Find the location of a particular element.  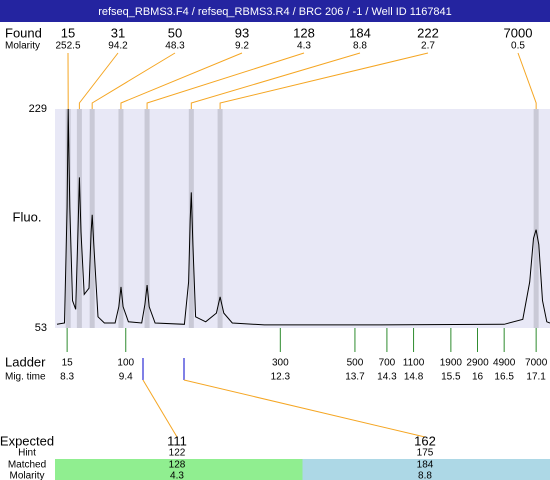

ladder-size: 100 is located at coordinates (125, 363).